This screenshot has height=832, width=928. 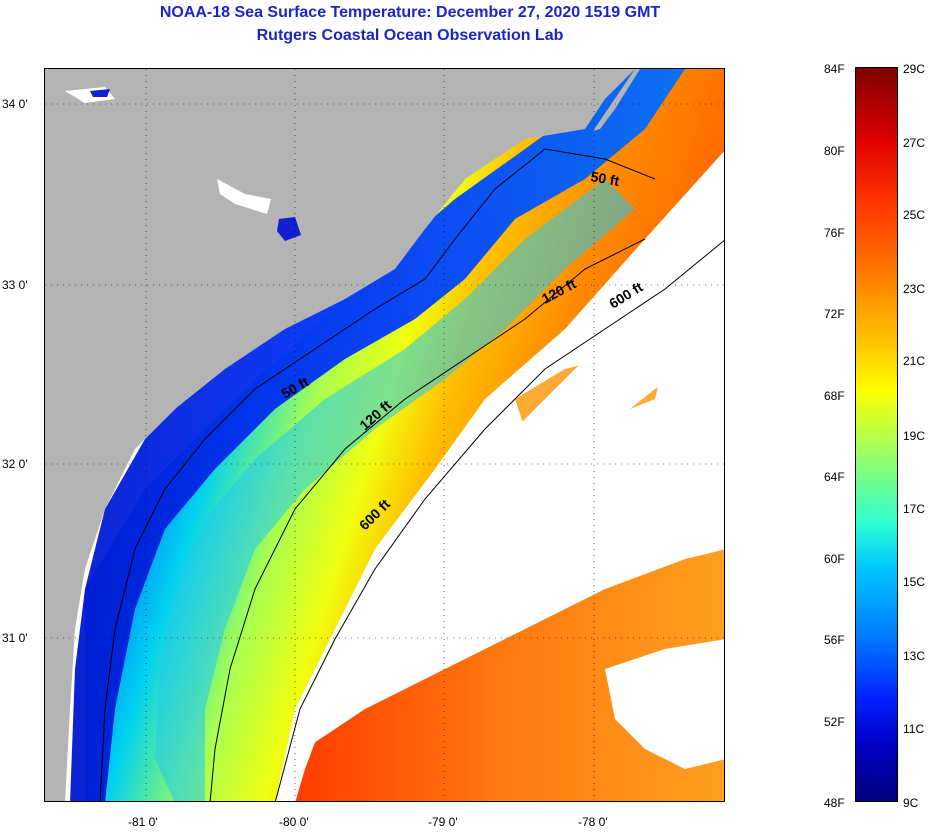 I want to click on longitude-label: -78 0', so click(x=593, y=822).